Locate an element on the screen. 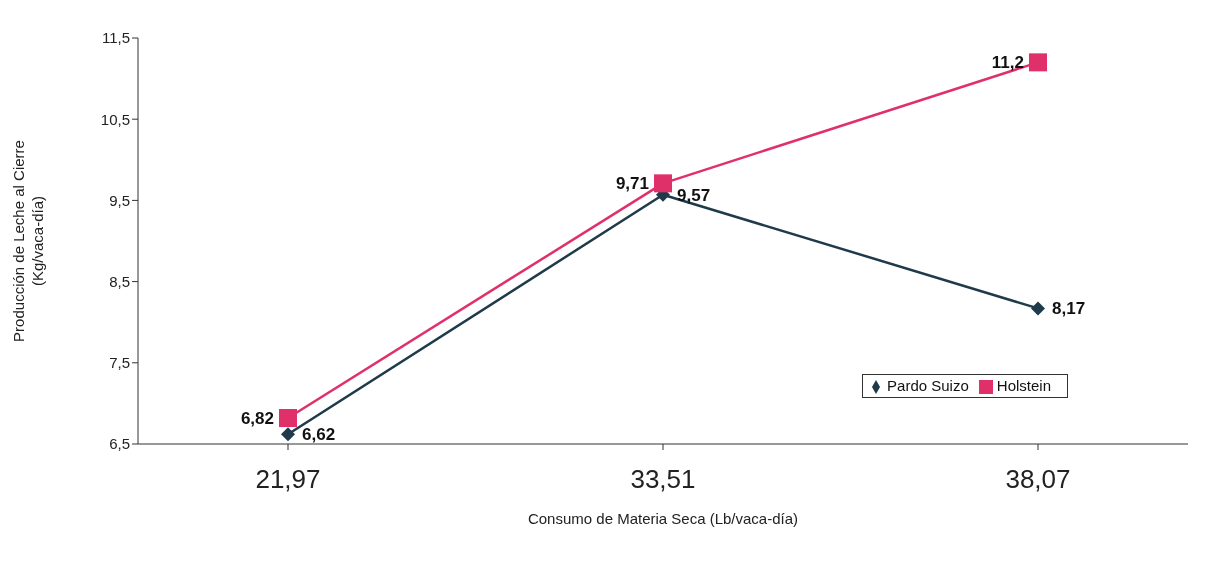 The image size is (1217, 566). data-label: 6,62 is located at coordinates (319, 435).